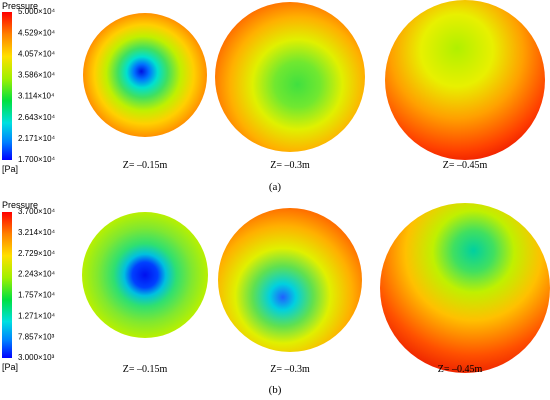 Image resolution: width=550 pixels, height=400 pixels. I want to click on legend-label: 1.700×10⁴, so click(37, 159).